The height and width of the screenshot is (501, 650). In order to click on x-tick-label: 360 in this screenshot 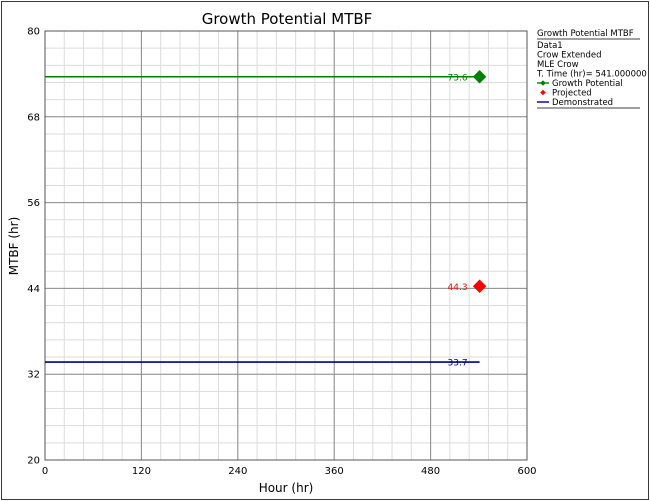, I will do `click(334, 471)`.